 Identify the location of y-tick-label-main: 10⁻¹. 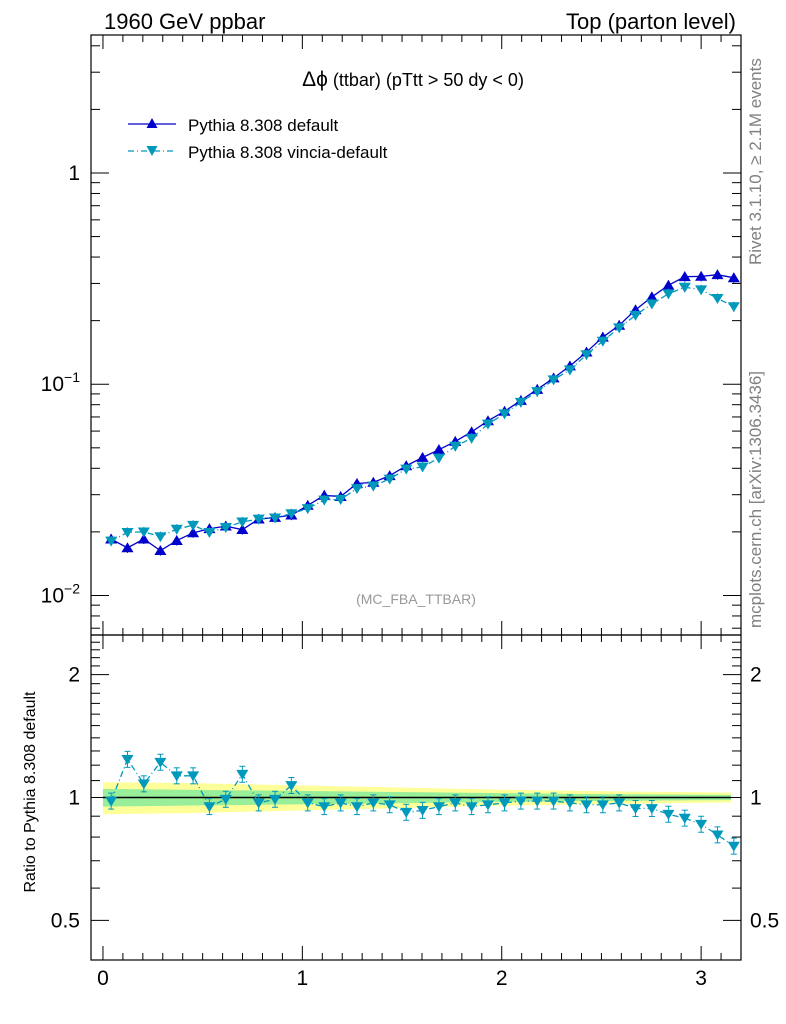
(61, 382).